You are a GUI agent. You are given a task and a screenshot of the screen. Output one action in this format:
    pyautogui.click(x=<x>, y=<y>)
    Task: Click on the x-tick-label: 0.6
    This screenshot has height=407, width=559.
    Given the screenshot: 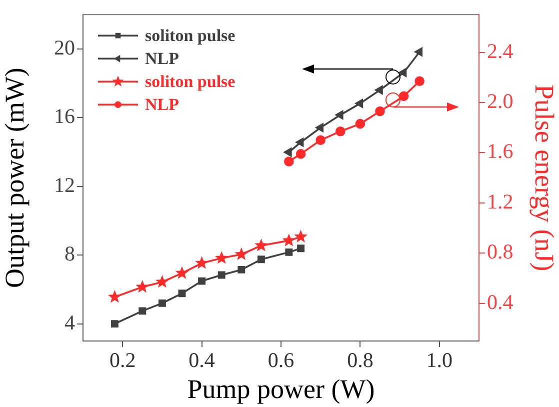 What is the action you would take?
    pyautogui.click(x=281, y=360)
    